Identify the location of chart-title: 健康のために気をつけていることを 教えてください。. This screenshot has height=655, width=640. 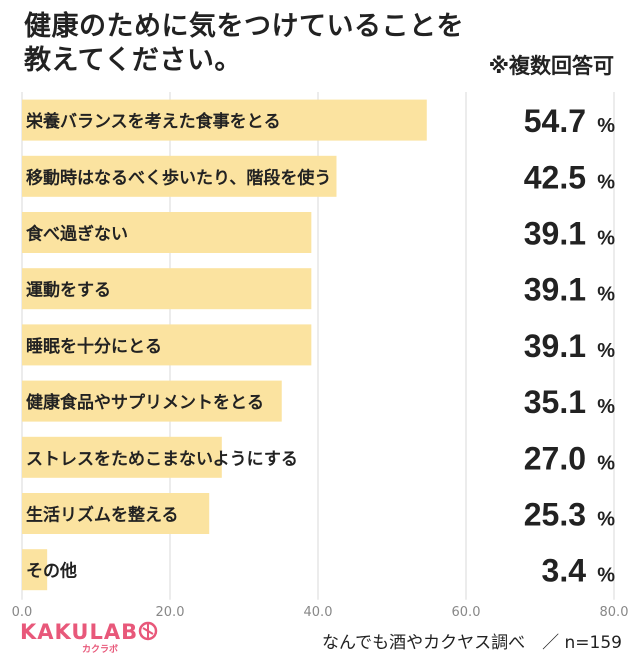
(254, 44).